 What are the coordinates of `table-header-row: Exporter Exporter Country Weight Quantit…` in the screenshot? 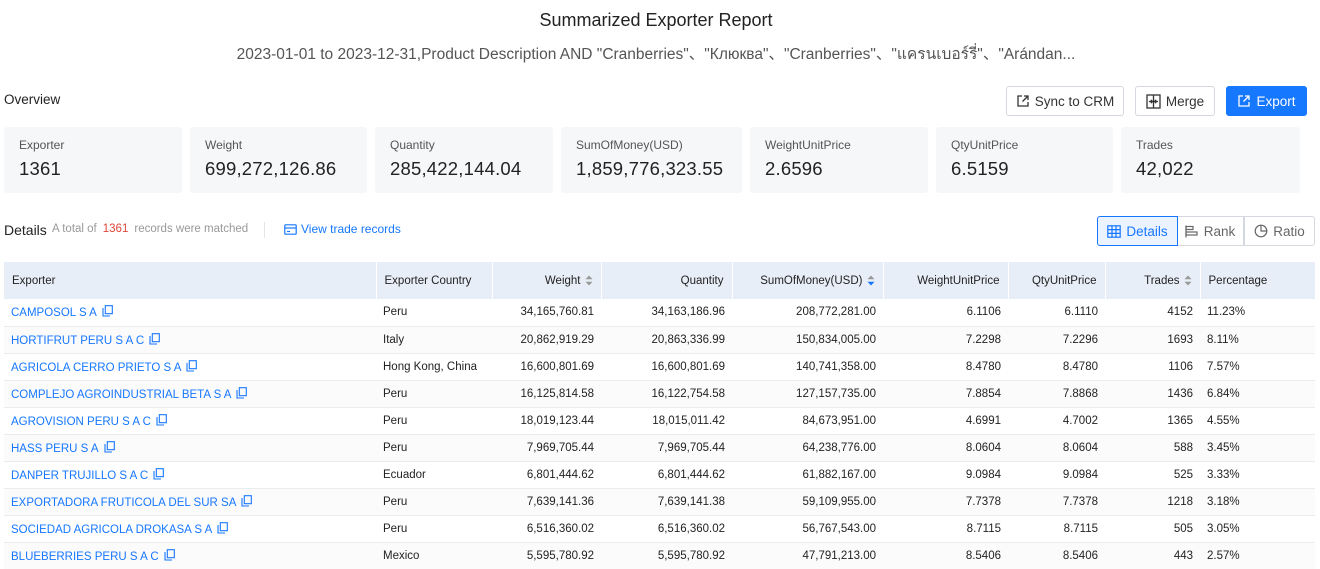 It's located at (660, 280).